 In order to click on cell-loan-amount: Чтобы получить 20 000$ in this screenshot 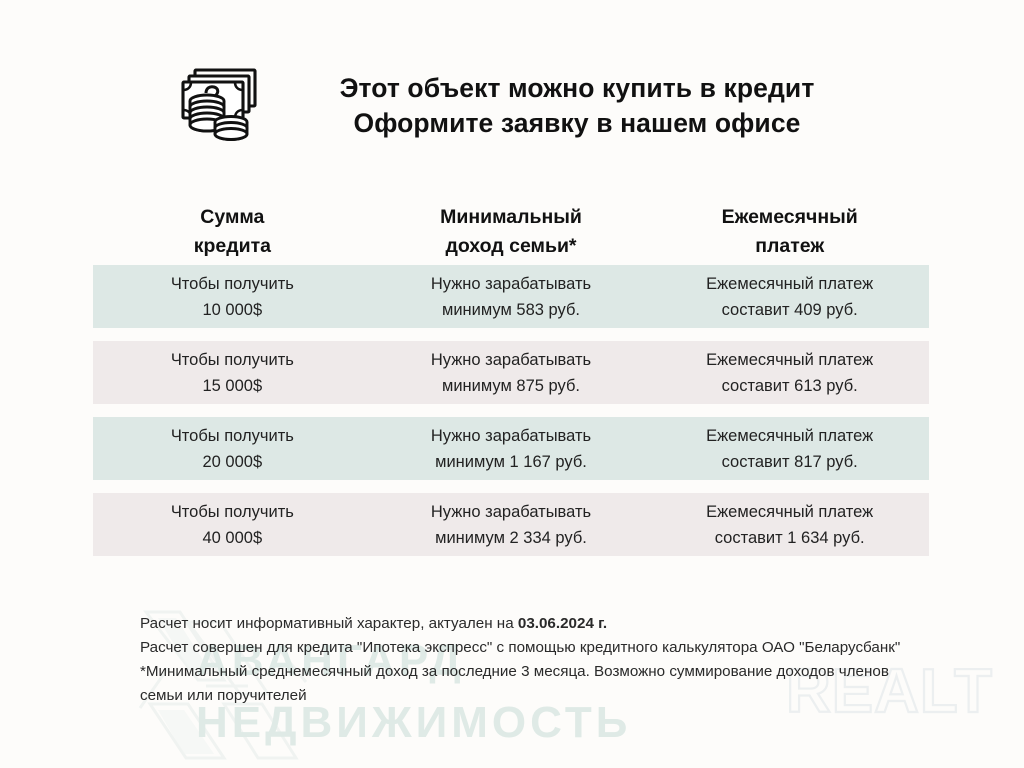, I will do `click(232, 449)`.